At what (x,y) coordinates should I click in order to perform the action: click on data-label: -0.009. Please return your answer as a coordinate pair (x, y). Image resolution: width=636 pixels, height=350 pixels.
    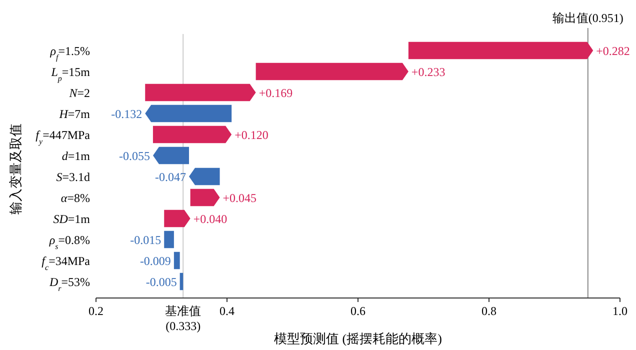
    Looking at the image, I should click on (155, 261).